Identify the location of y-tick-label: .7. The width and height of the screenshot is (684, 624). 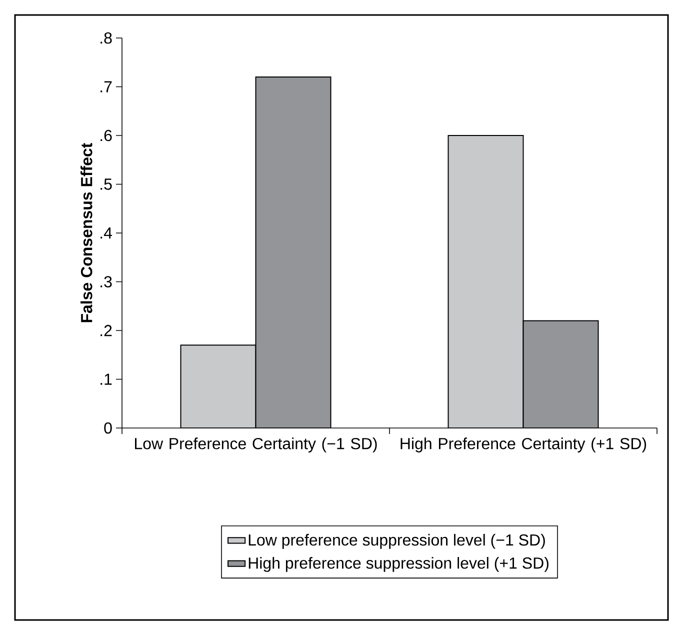
(106, 86).